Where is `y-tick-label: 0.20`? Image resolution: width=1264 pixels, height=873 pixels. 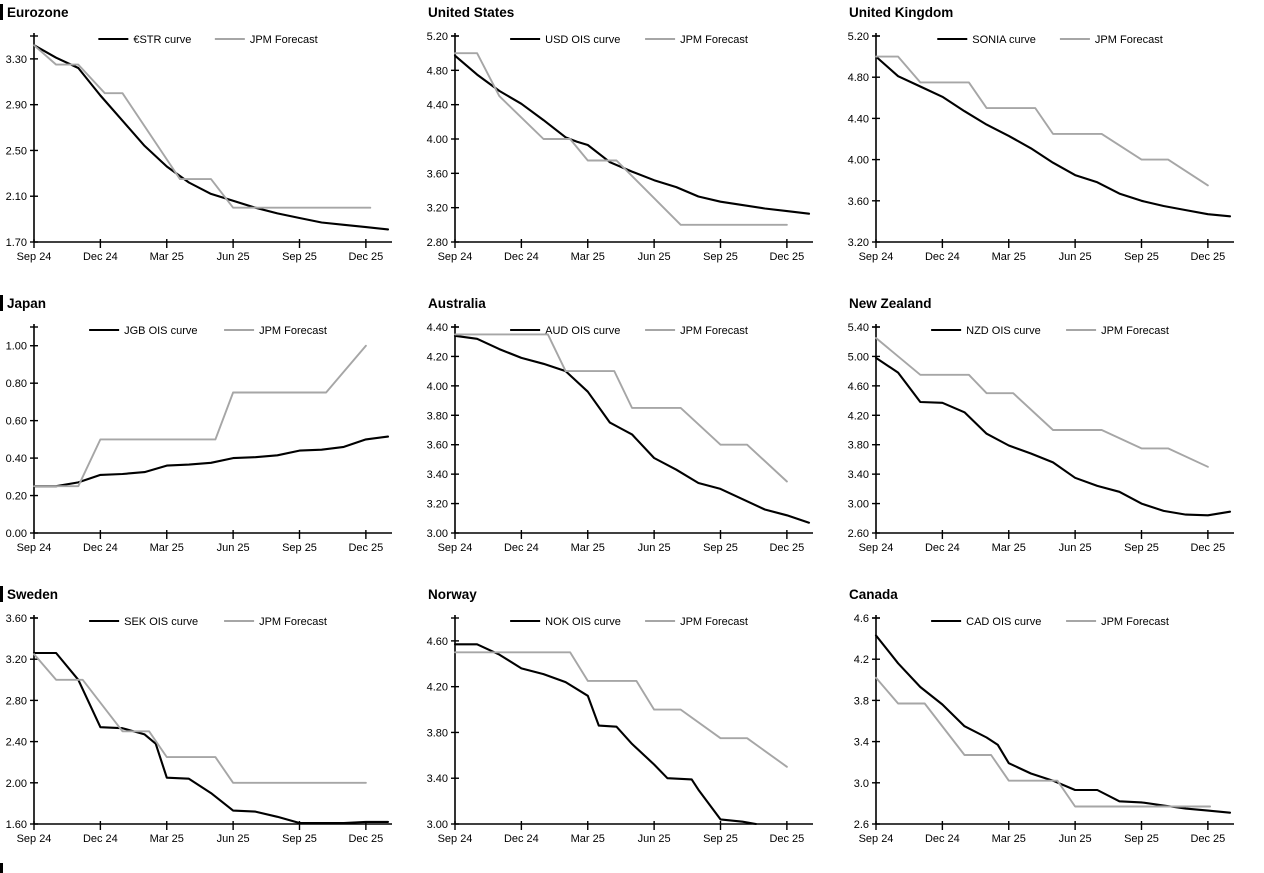
y-tick-label: 0.20 is located at coordinates (16, 497).